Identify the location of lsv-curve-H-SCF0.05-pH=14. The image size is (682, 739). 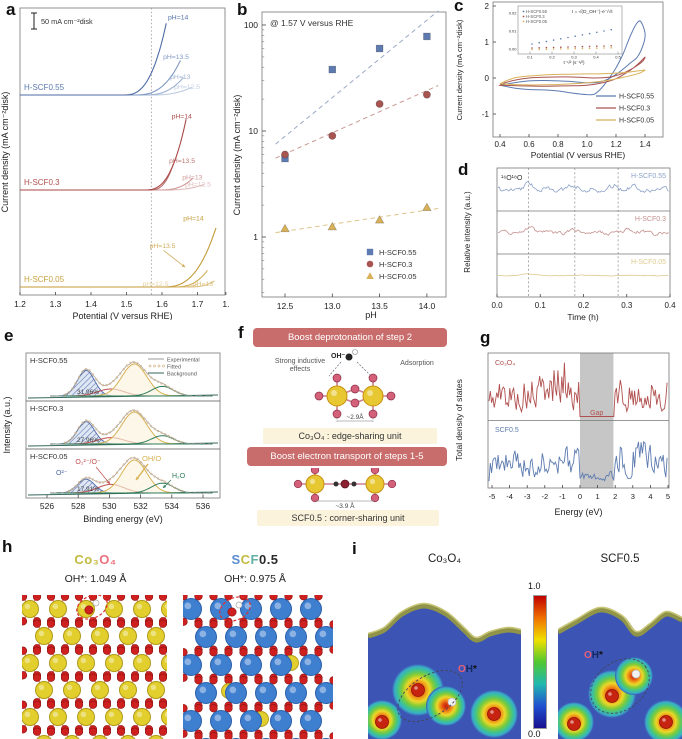
(118, 257).